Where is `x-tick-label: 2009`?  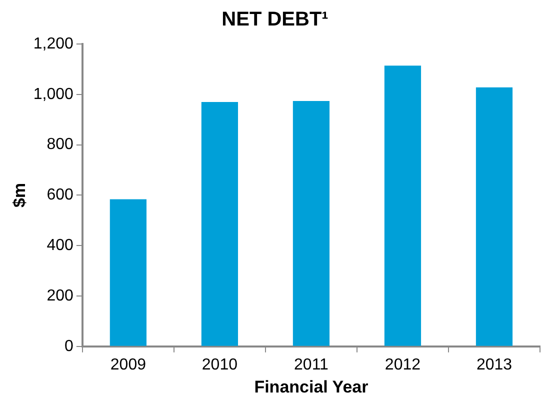
x-tick-label: 2009 is located at coordinates (128, 365).